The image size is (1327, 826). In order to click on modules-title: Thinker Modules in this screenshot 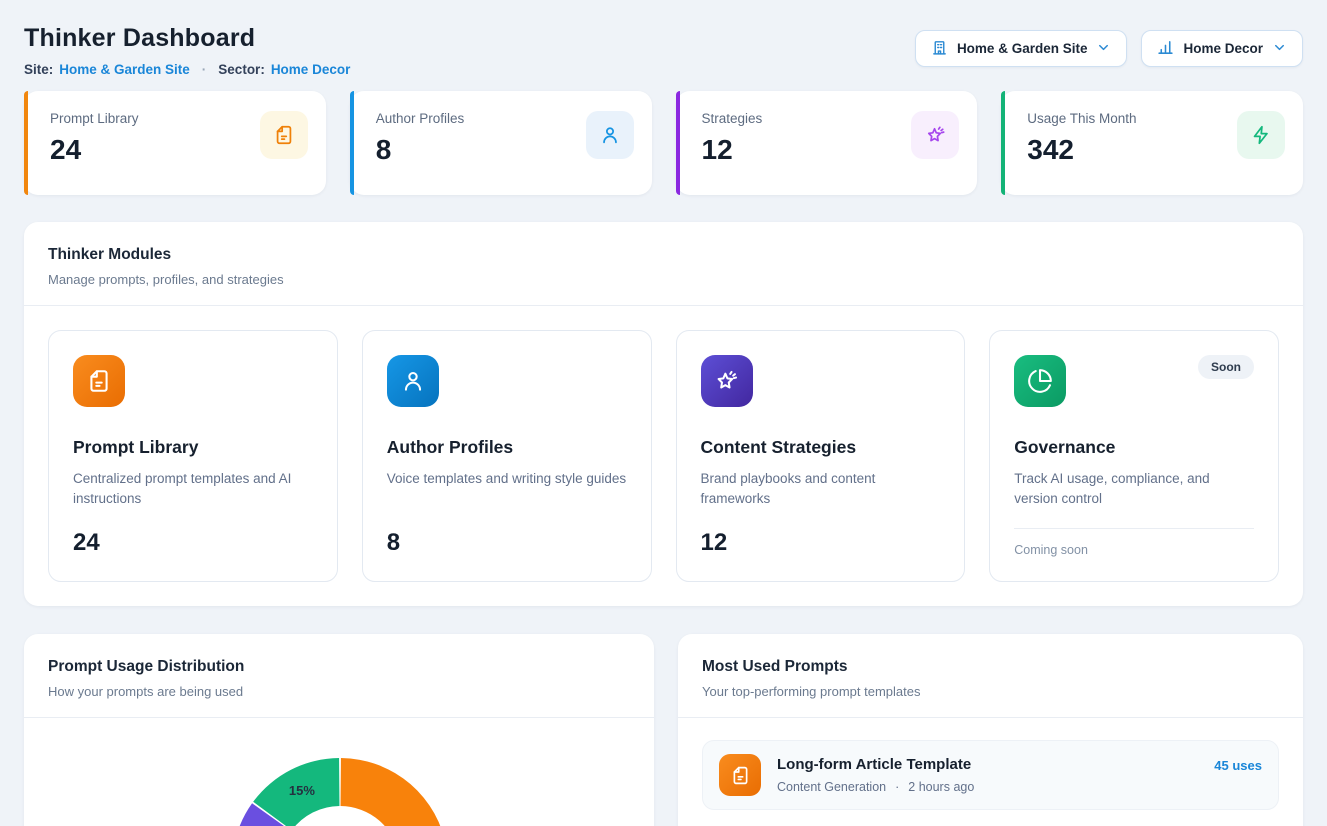, I will do `click(110, 254)`.